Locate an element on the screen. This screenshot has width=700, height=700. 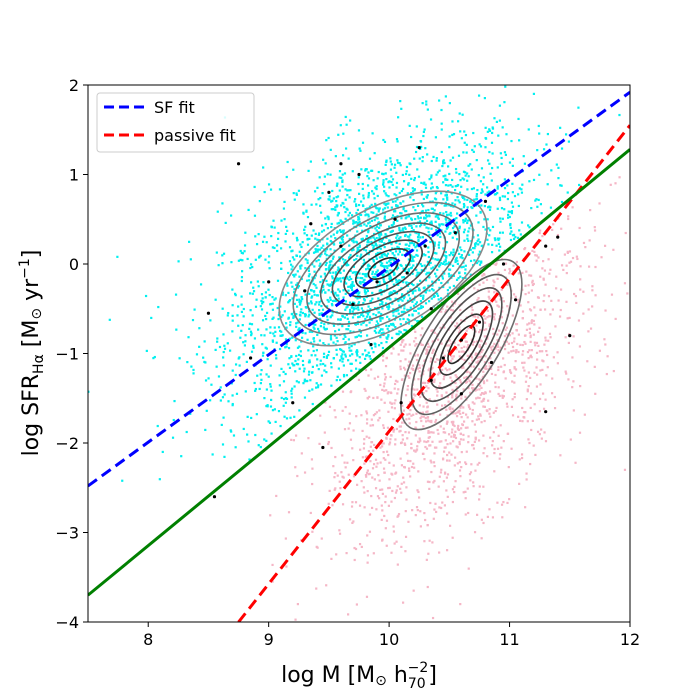
y-tick-label: 0 is located at coordinates (74, 264).